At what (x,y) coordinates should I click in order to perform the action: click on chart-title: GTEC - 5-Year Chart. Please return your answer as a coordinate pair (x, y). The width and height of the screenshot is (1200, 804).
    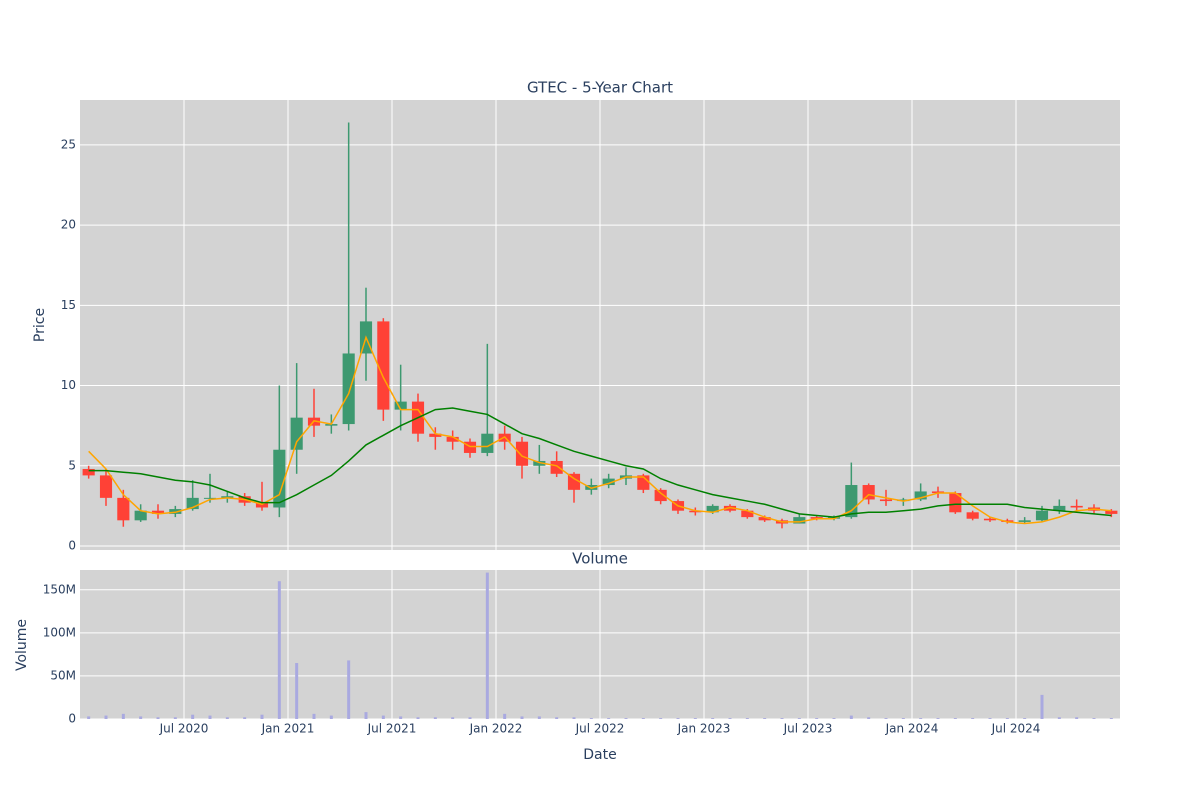
    Looking at the image, I should click on (600, 88).